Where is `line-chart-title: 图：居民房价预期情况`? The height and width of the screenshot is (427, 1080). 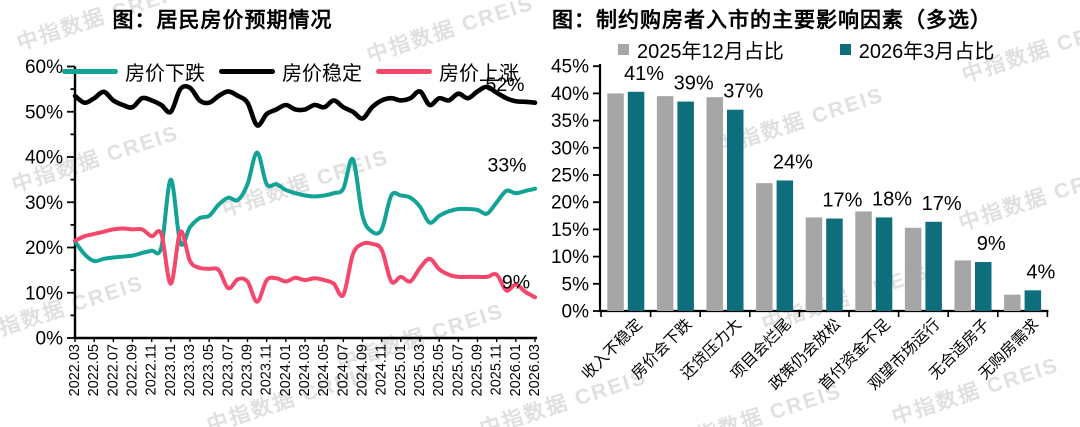 line-chart-title: 图：居民房价预期情况 is located at coordinates (222, 20).